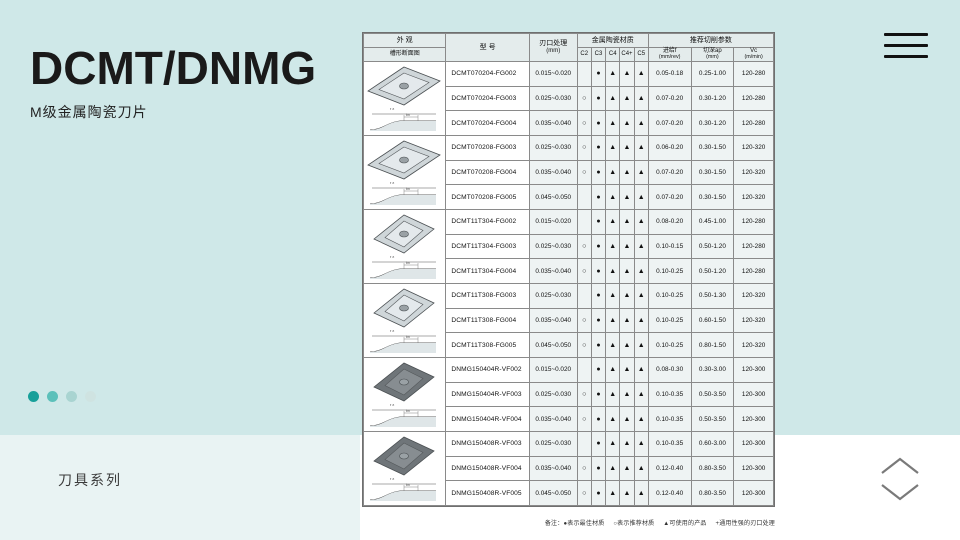 The height and width of the screenshot is (540, 960). What do you see at coordinates (404, 320) in the screenshot?
I see `insert-shape-diagram: r ε bn` at bounding box center [404, 320].